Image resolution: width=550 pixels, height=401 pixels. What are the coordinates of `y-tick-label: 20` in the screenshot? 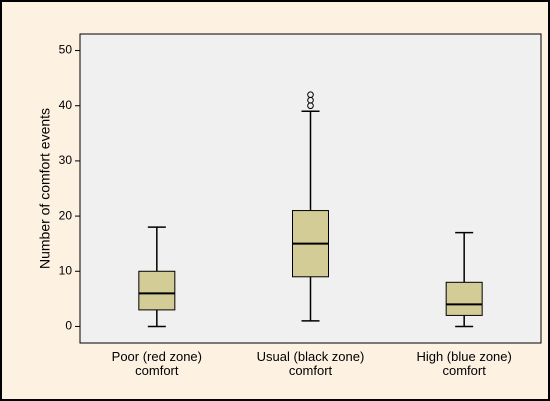 It's located at (66, 215).